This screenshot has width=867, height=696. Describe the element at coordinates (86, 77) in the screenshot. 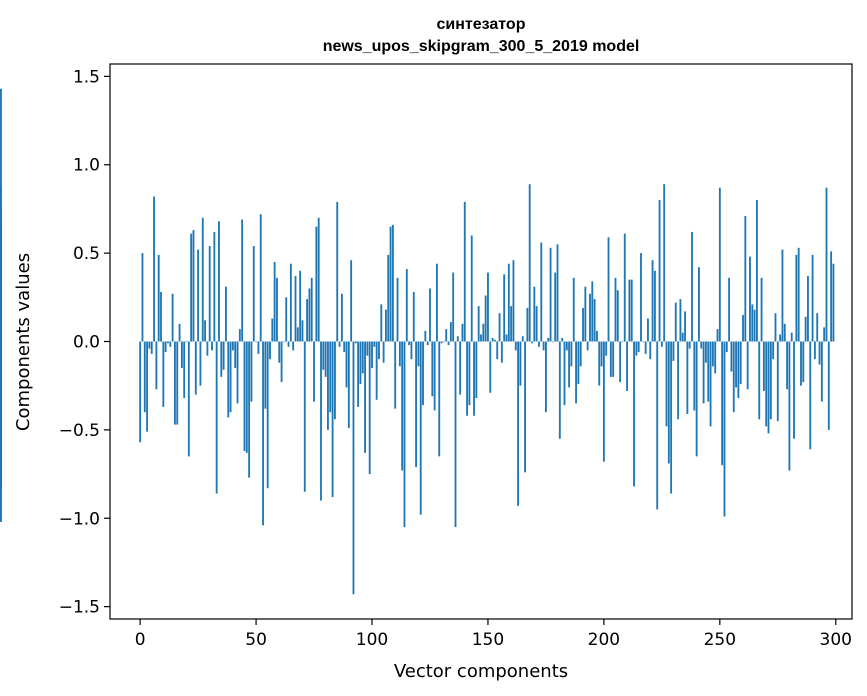

I see `y-tick-label: 1.5` at that location.